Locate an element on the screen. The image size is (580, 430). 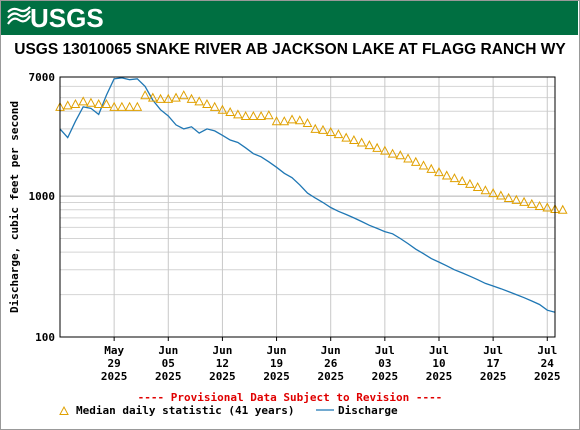
x-tick-label: 05 is located at coordinates (168, 363).